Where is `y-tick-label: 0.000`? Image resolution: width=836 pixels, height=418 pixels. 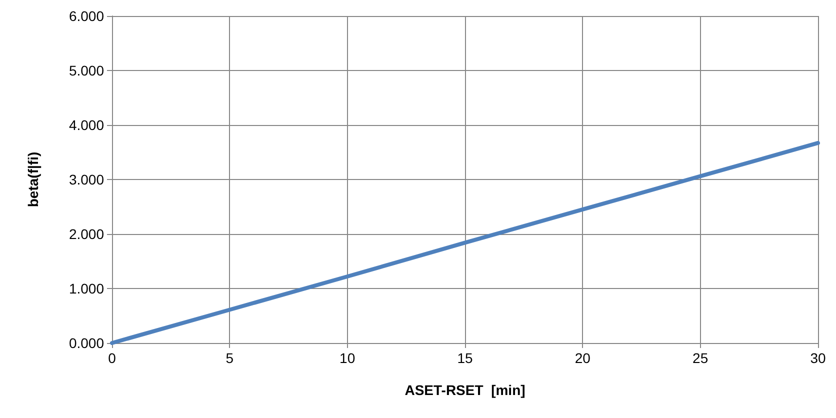 y-tick-label: 0.000 is located at coordinates (86, 343).